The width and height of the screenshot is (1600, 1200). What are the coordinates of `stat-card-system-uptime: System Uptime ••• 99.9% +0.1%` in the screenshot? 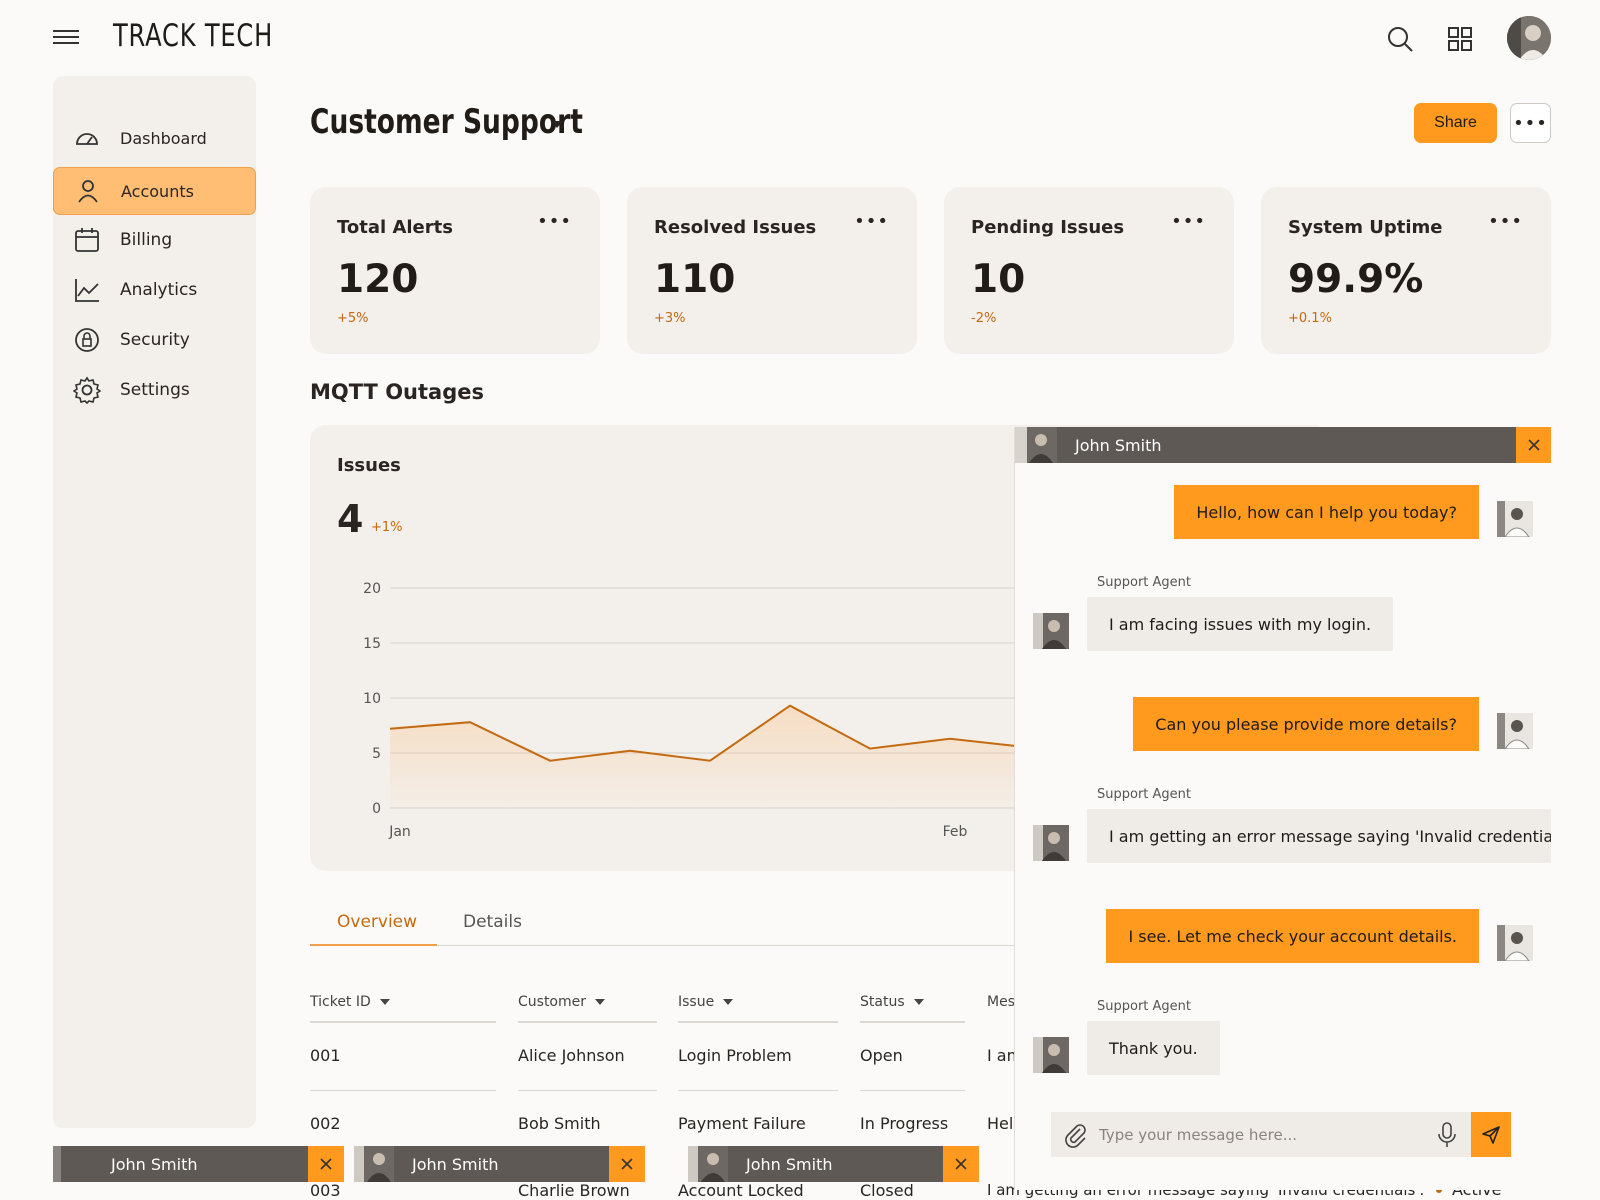 It's located at (1406, 270).